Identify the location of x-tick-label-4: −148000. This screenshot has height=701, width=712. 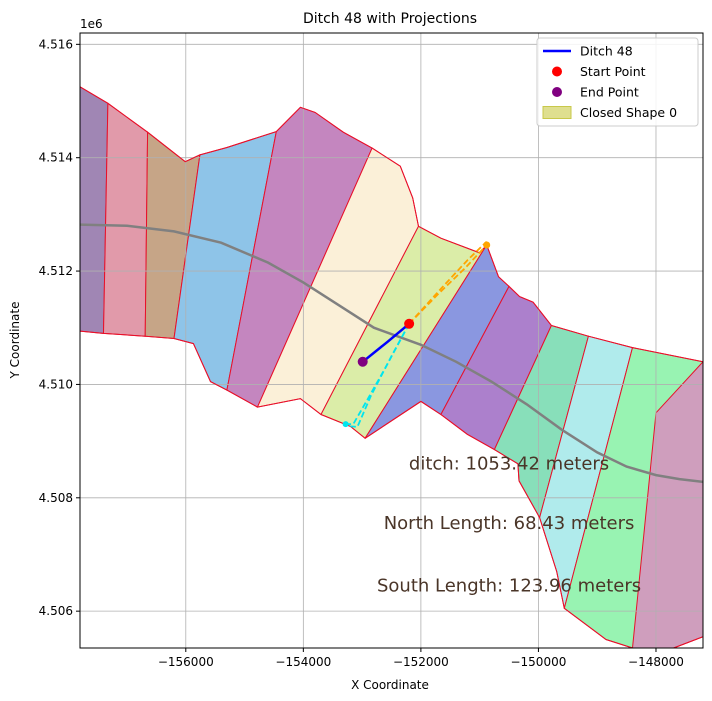
(656, 662).